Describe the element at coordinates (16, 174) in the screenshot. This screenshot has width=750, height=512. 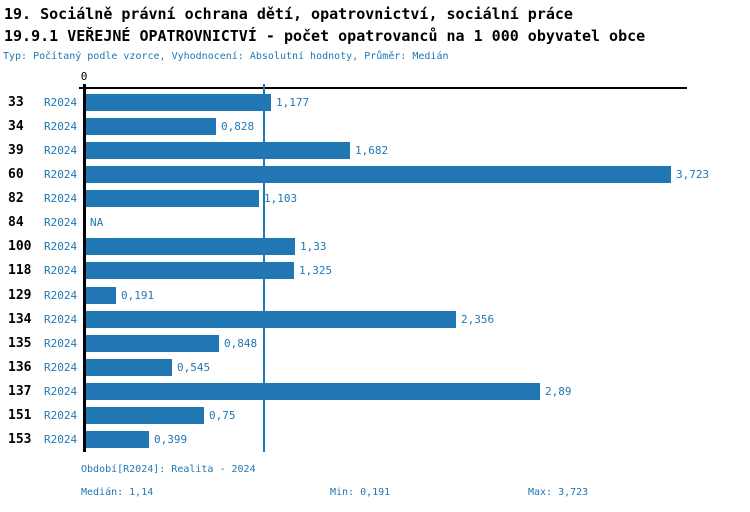
I see `row-category-label: 60` at that location.